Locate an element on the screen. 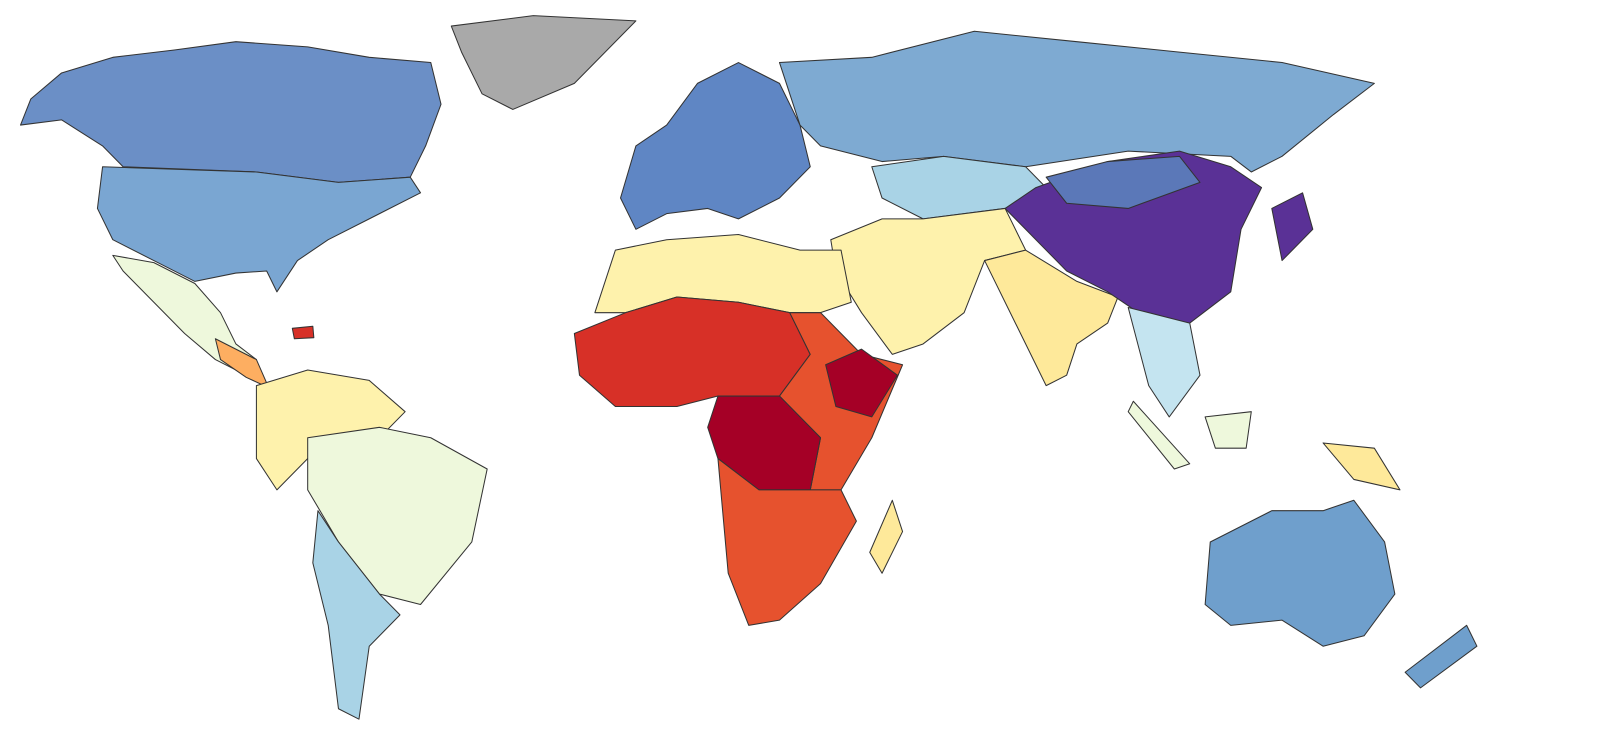 This screenshot has width=1600, height=740. argentina is located at coordinates (356, 615).